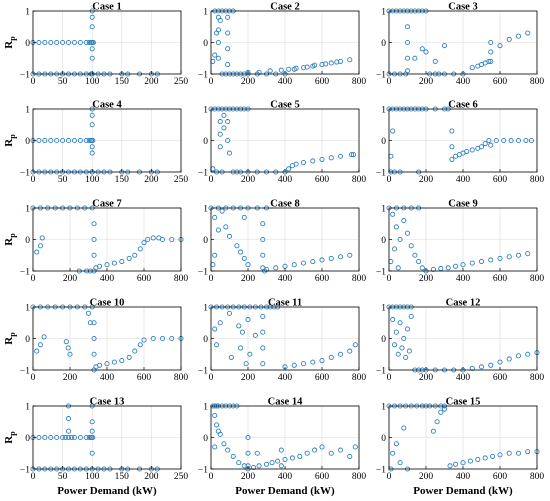  What do you see at coordinates (104, 440) in the screenshot?
I see `subplot-case-13: 0 50 100 150 200 250−101 Case 13` at bounding box center [104, 440].